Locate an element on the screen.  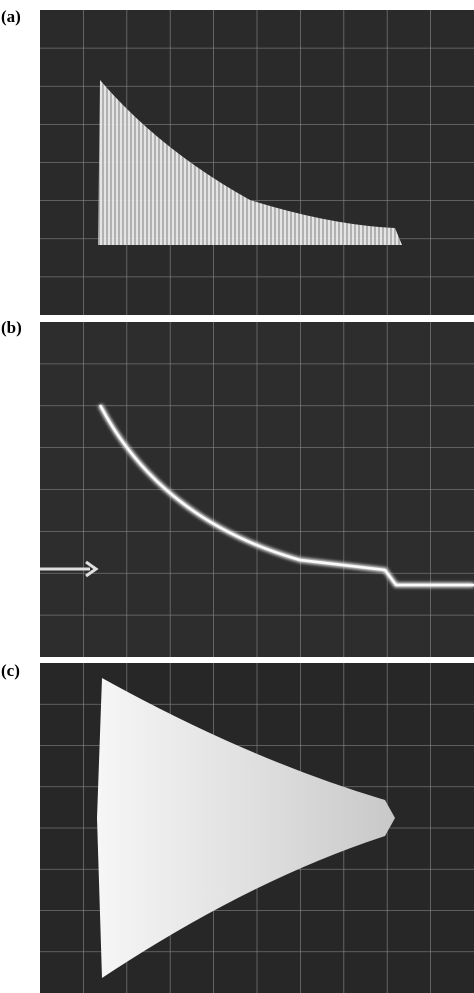
trace-b-core is located at coordinates (286, 495).